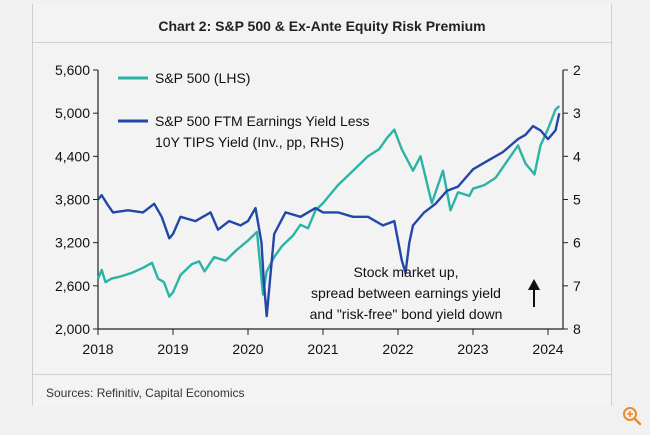 This screenshot has height=435, width=650. What do you see at coordinates (72, 200) in the screenshot?
I see `y-left-tick-label: 3,800` at bounding box center [72, 200].